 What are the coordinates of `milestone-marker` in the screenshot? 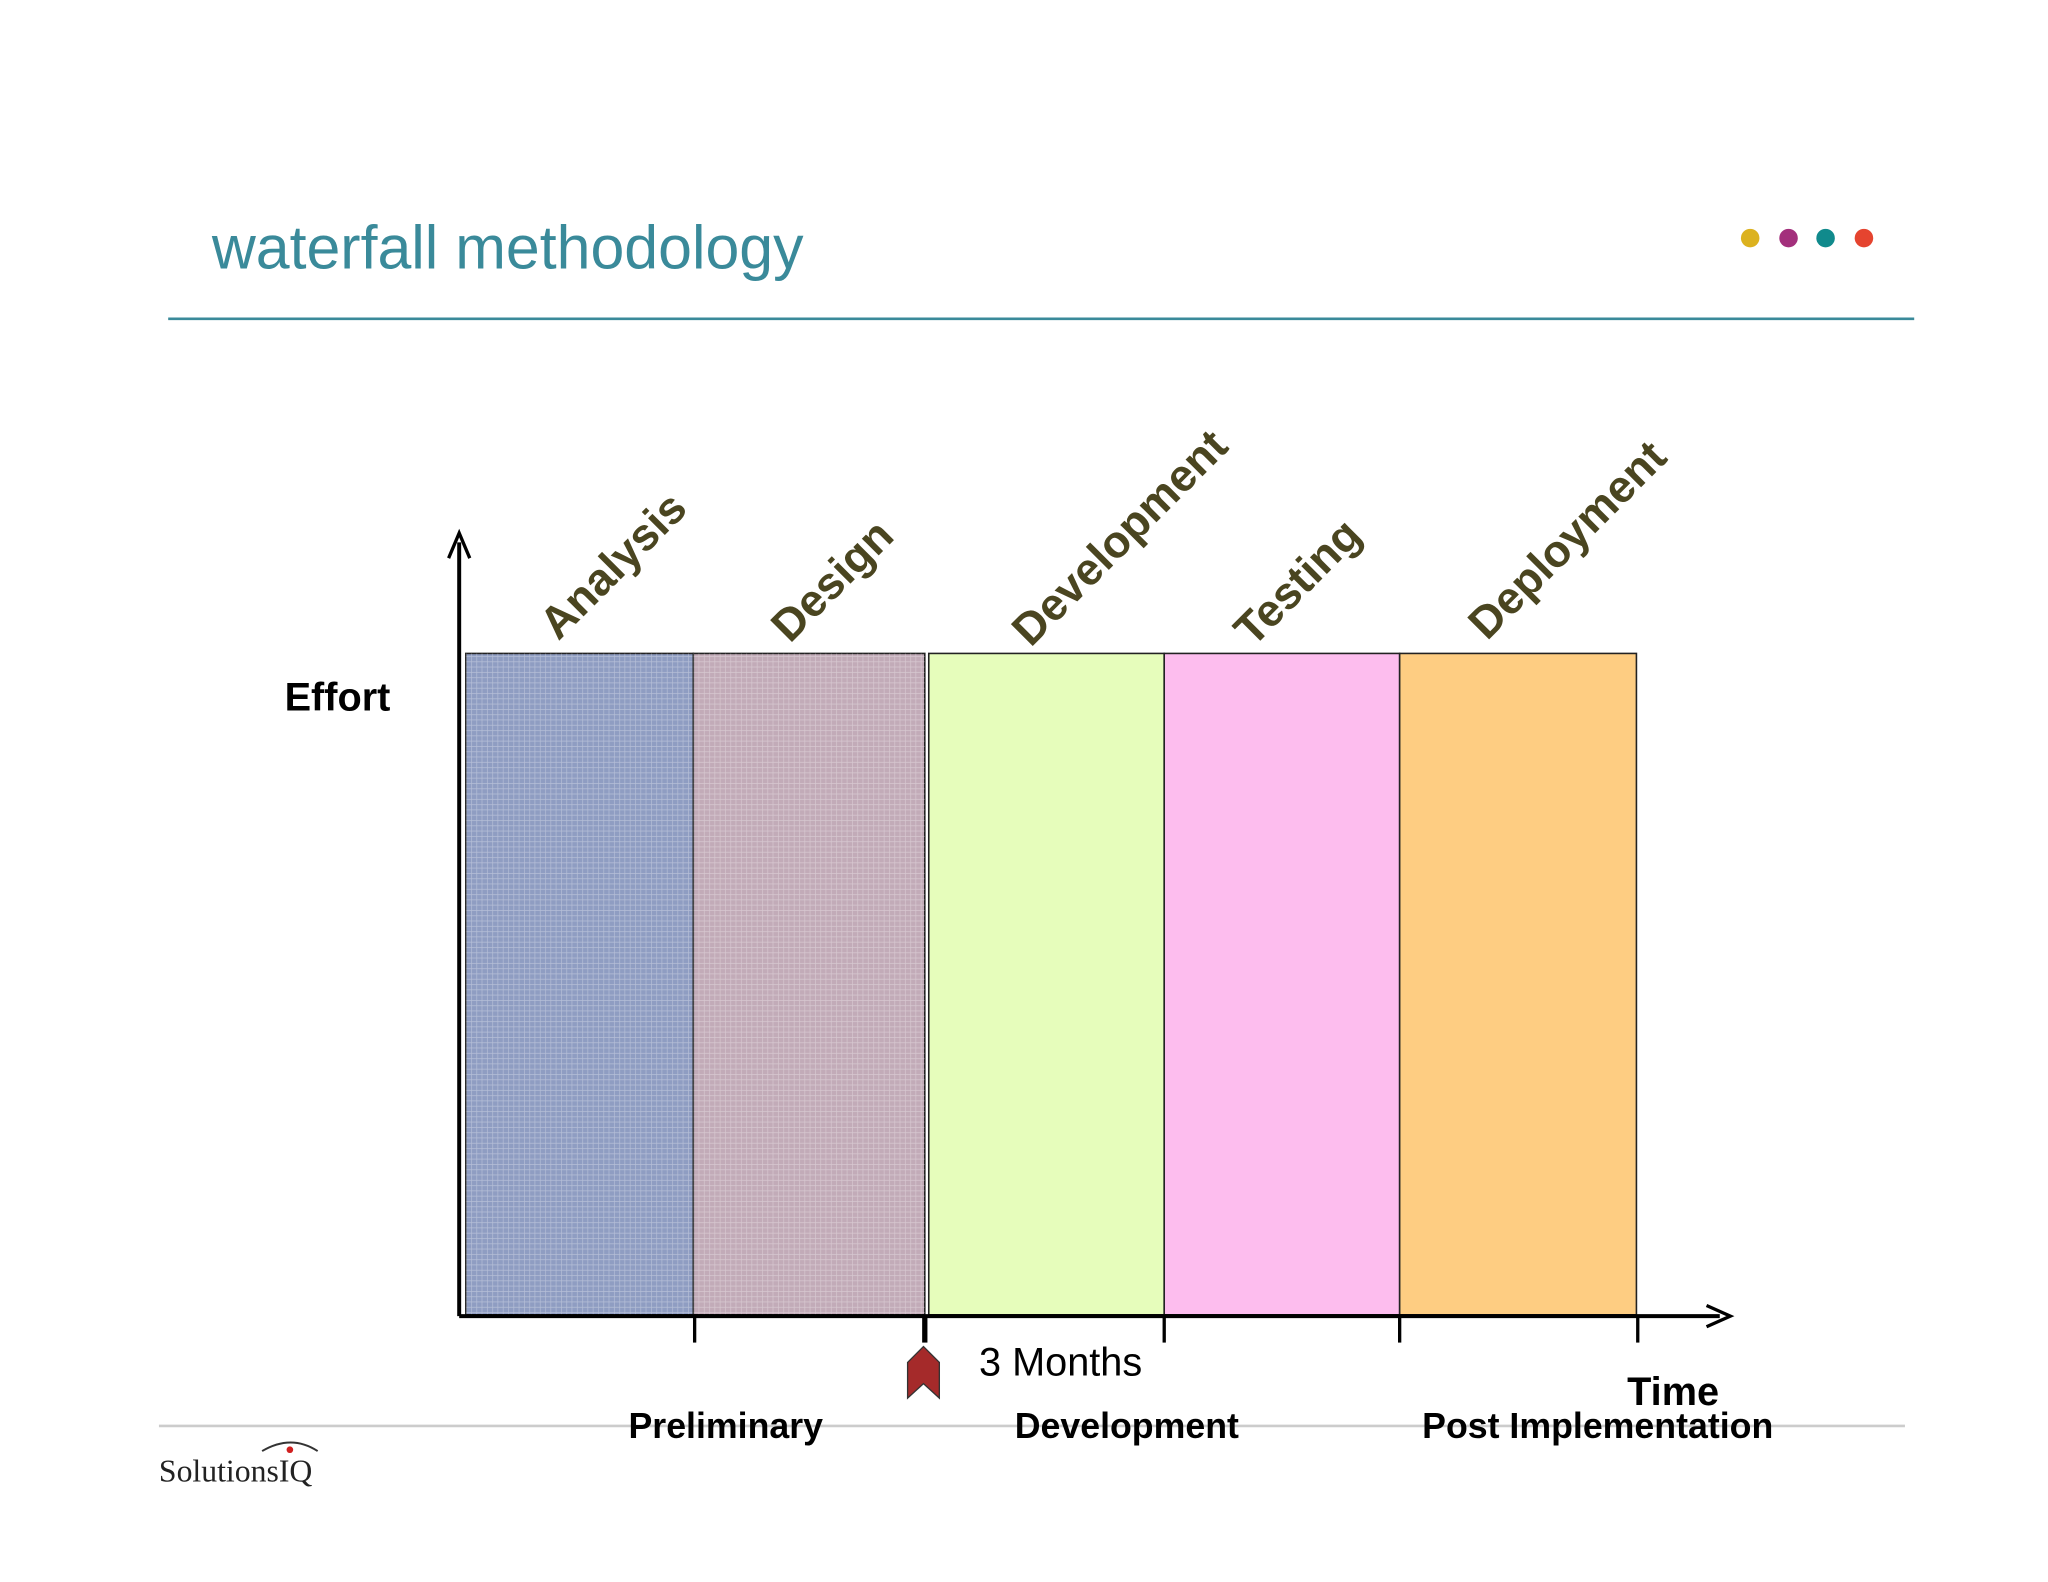 It's located at (923, 1372).